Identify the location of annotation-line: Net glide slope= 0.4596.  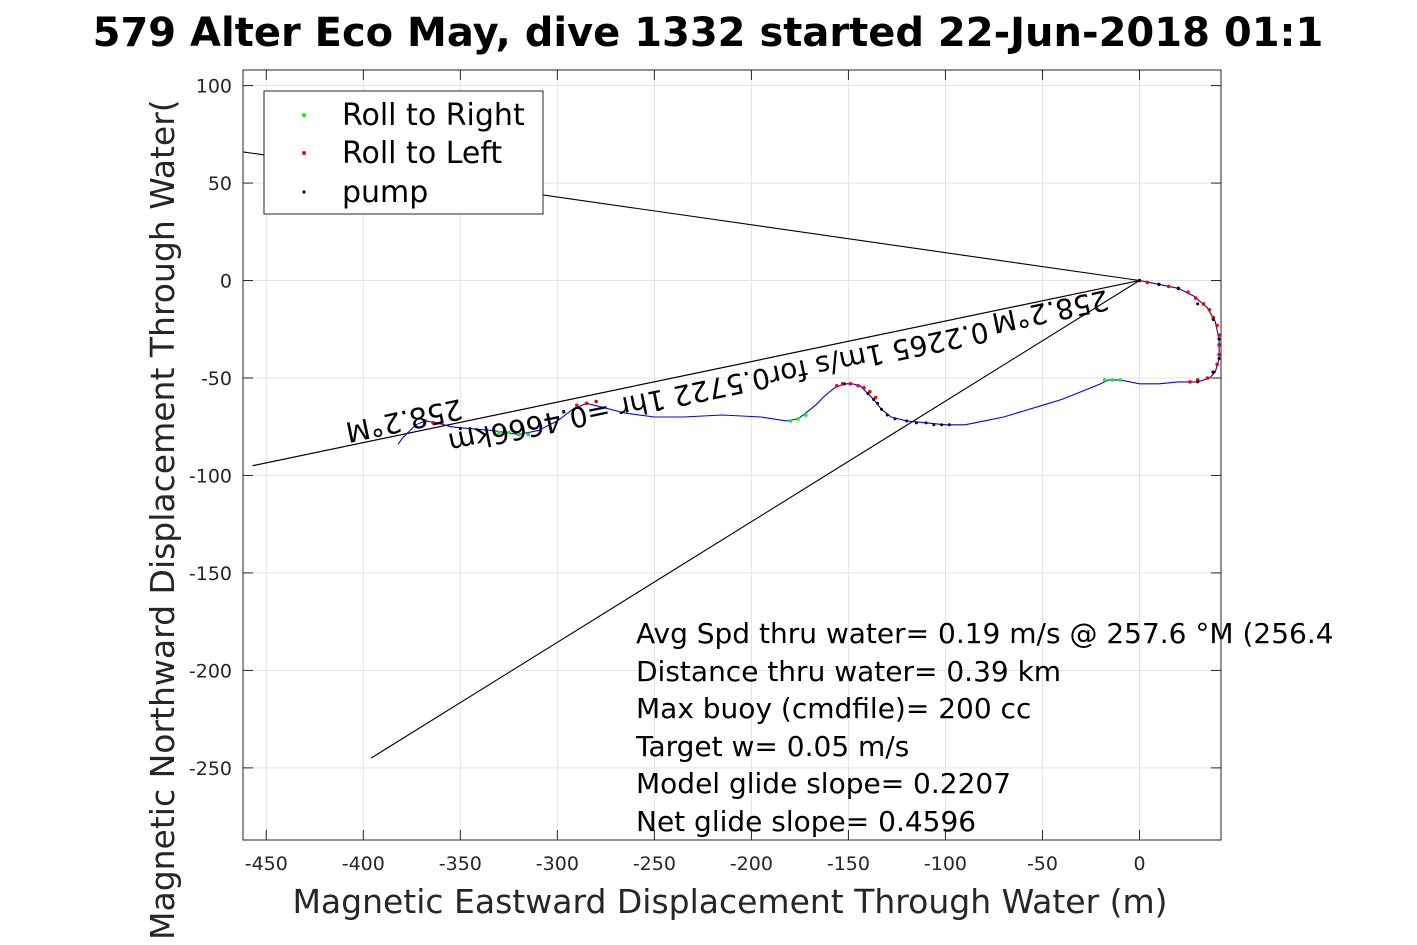
(806, 821).